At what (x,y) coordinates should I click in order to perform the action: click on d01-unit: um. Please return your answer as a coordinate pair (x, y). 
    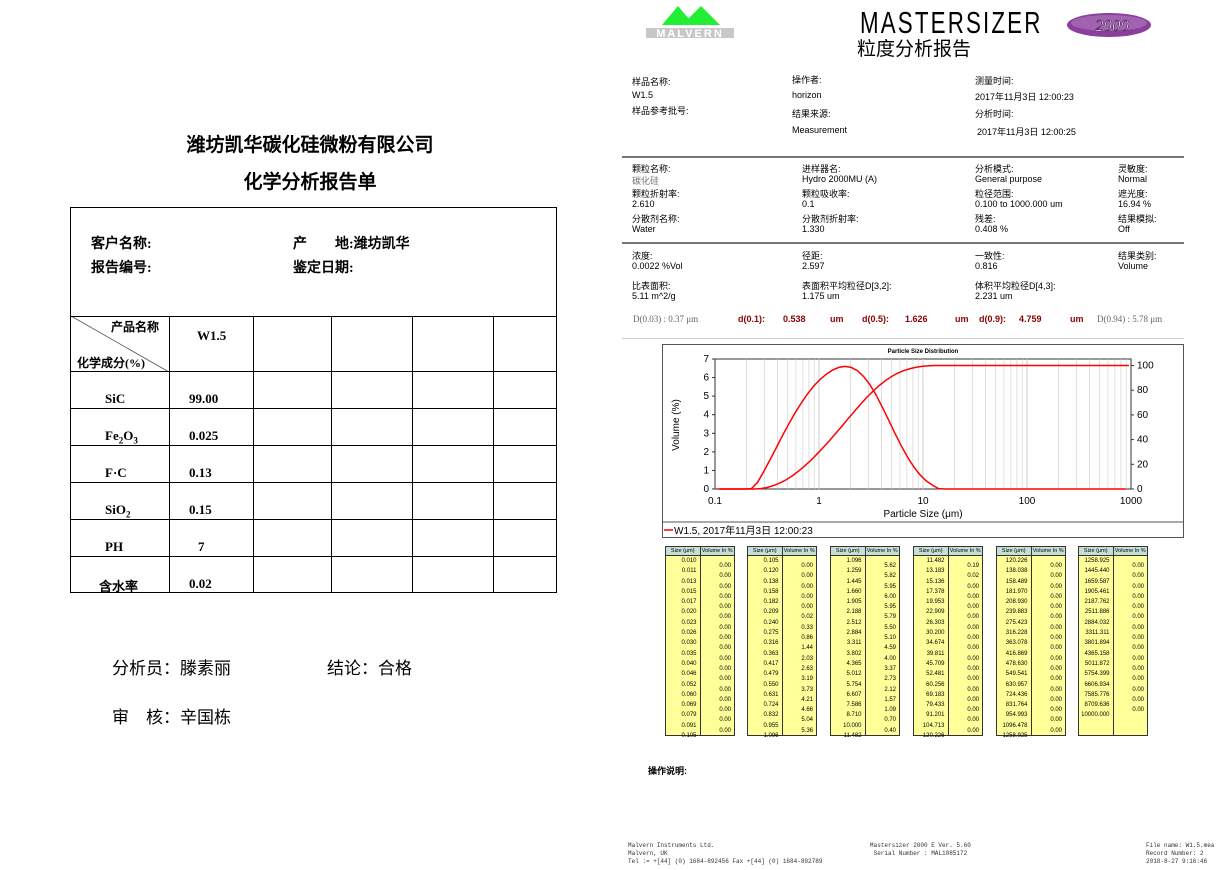
    Looking at the image, I should click on (837, 319).